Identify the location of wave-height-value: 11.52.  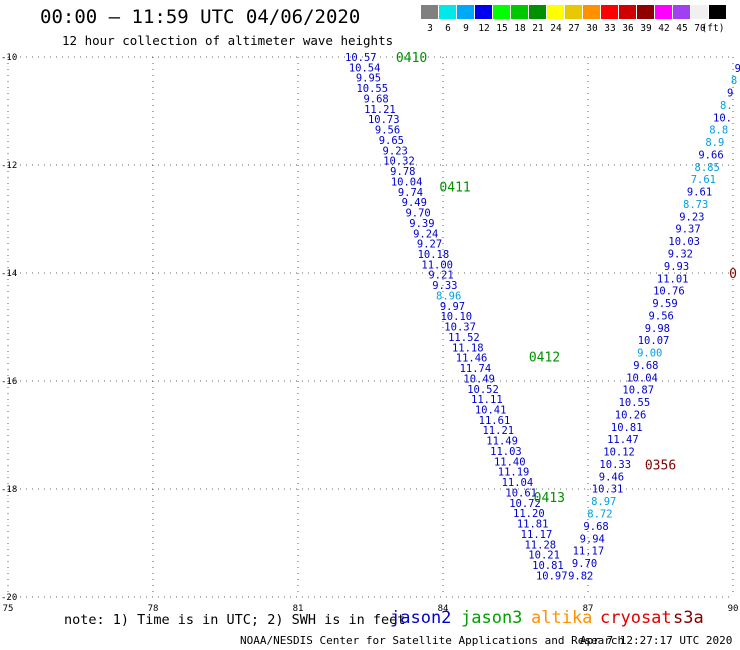
(464, 338).